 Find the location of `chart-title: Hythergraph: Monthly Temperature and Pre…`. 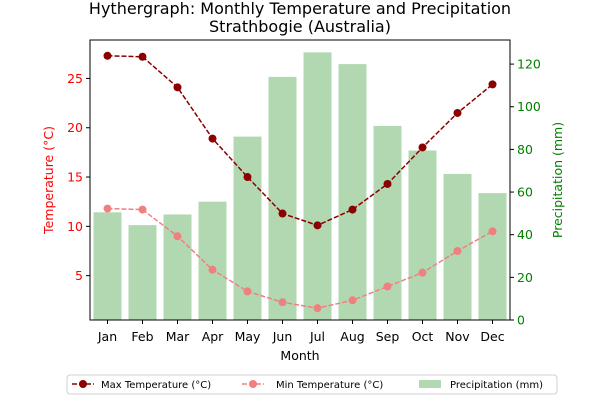

chart-title: Hythergraph: Monthly Temperature and Pre… is located at coordinates (300, 9).